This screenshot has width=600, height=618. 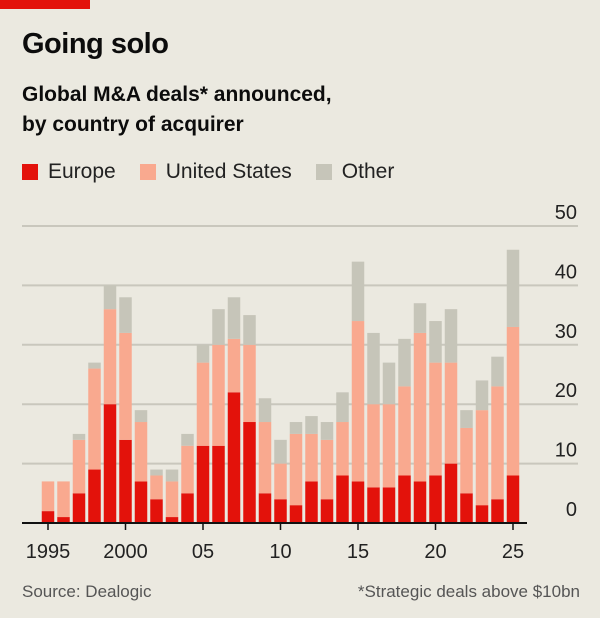 What do you see at coordinates (497, 511) in the screenshot?
I see `bar-europe-2024` at bounding box center [497, 511].